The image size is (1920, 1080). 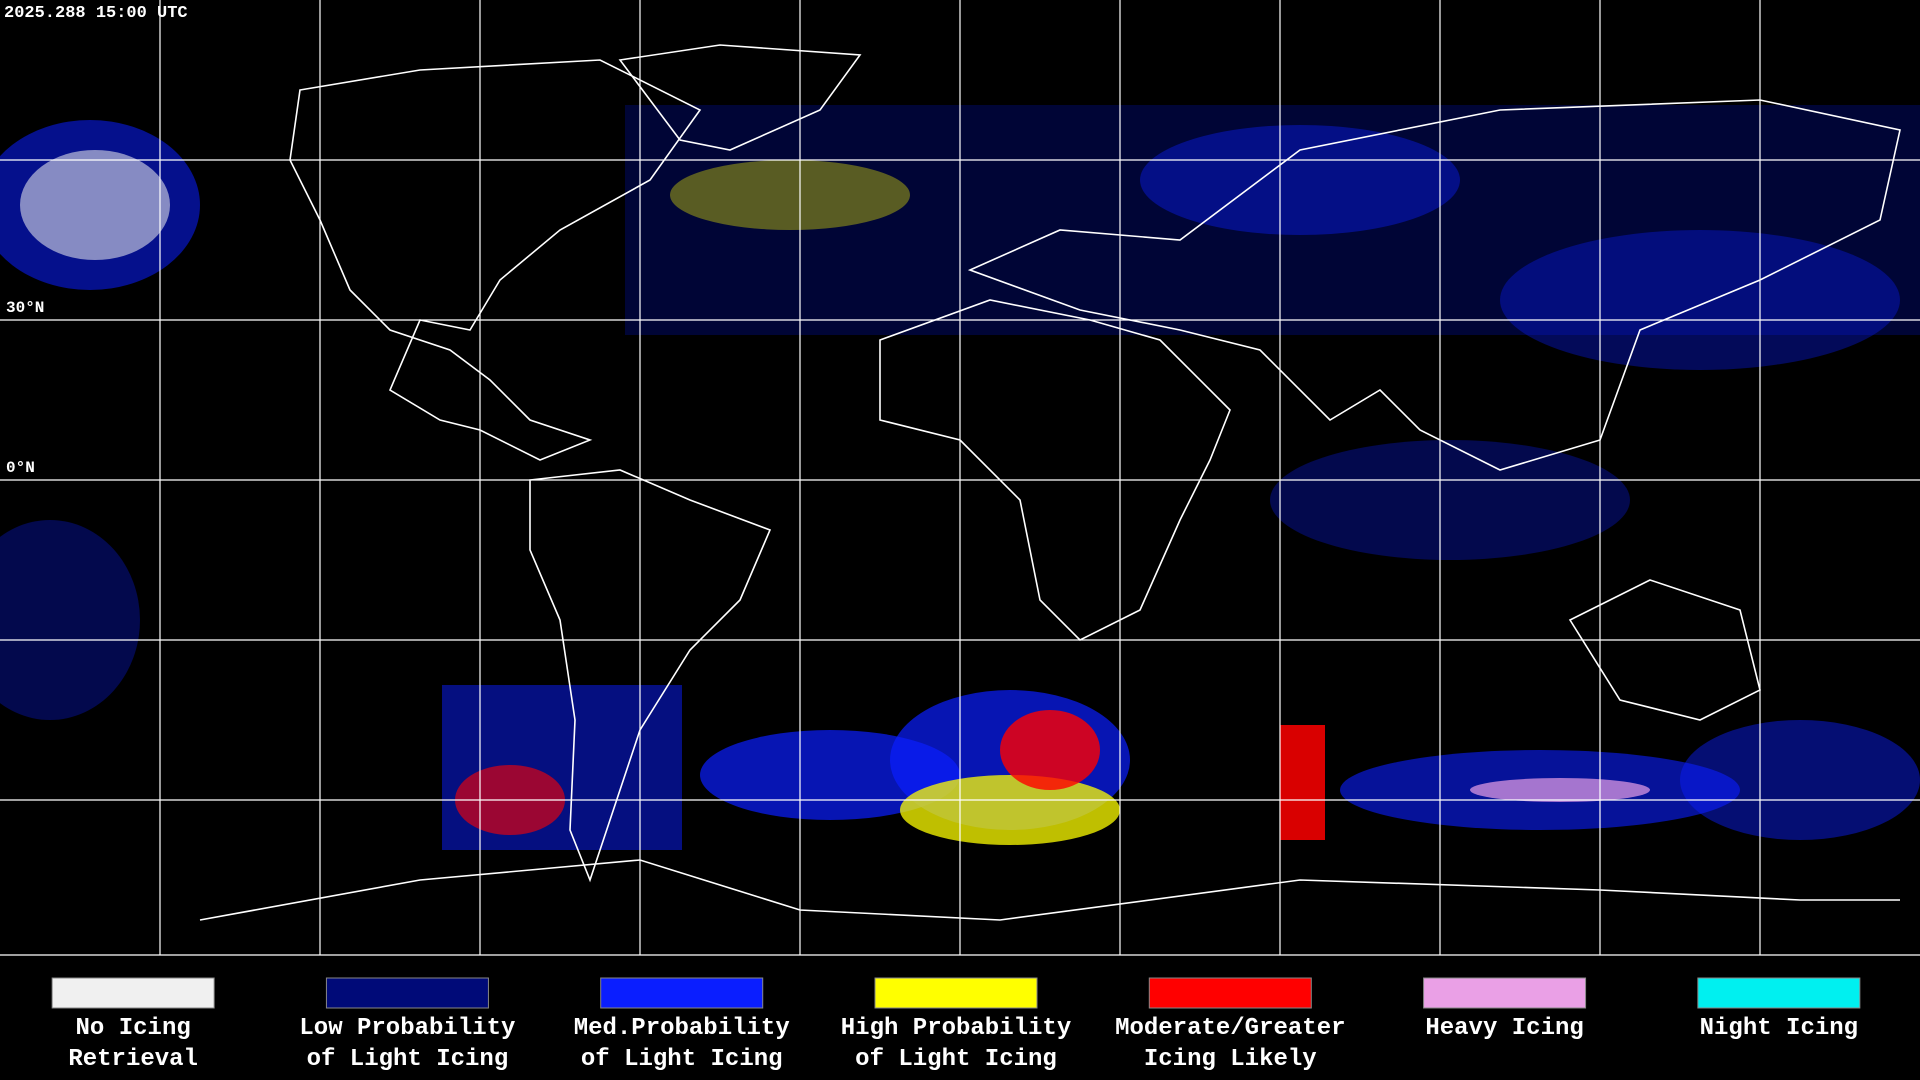 What do you see at coordinates (25, 308) in the screenshot?
I see `latitude-label: 30°N` at bounding box center [25, 308].